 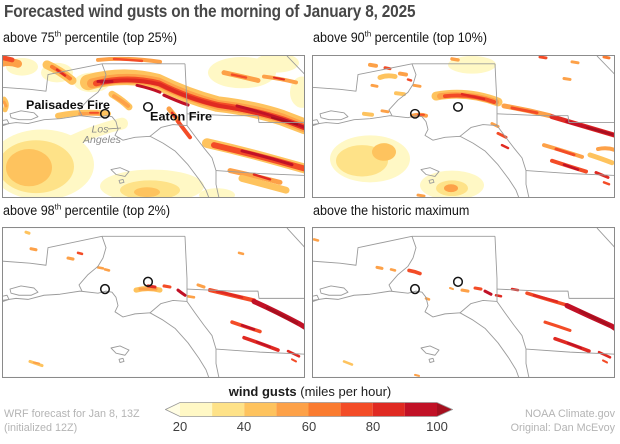 I want to click on city-label-los-angeles: Los, so click(x=100, y=129).